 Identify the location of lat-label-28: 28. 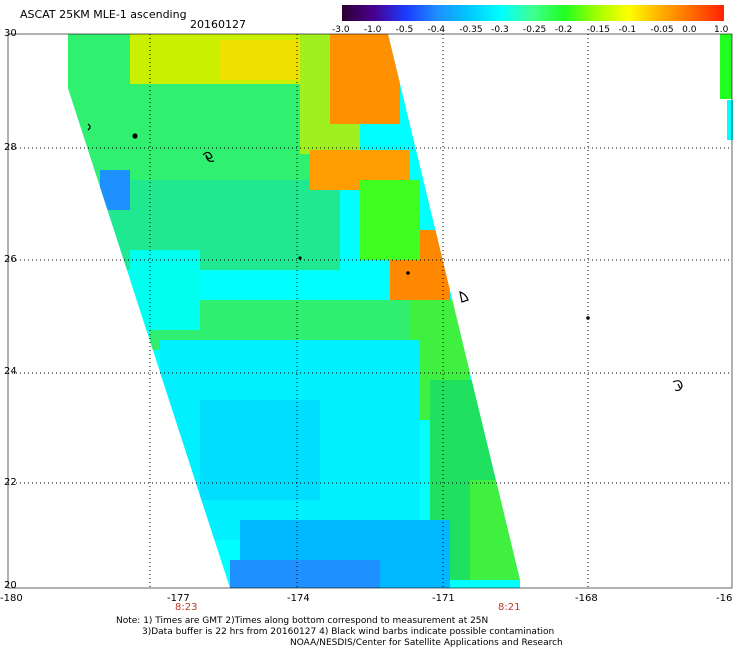
(10, 147).